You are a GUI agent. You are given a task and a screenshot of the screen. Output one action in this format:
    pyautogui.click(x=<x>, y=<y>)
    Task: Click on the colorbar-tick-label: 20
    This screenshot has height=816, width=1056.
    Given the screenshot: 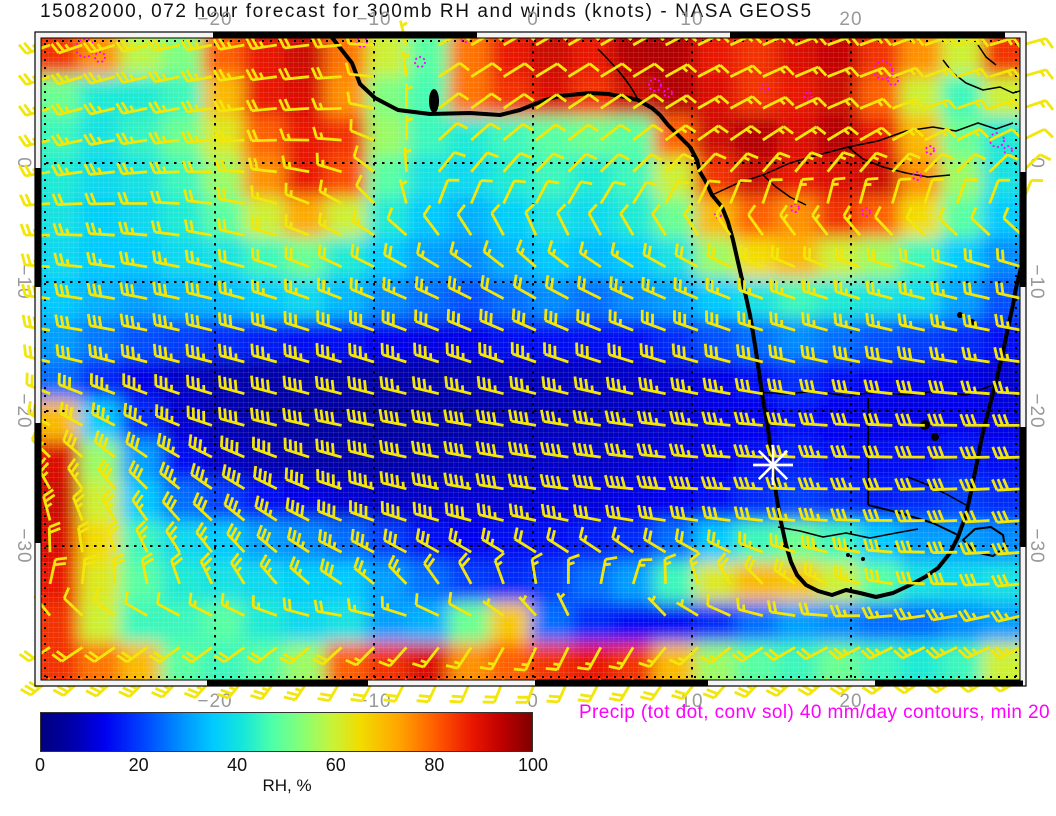 What is the action you would take?
    pyautogui.click(x=138, y=765)
    